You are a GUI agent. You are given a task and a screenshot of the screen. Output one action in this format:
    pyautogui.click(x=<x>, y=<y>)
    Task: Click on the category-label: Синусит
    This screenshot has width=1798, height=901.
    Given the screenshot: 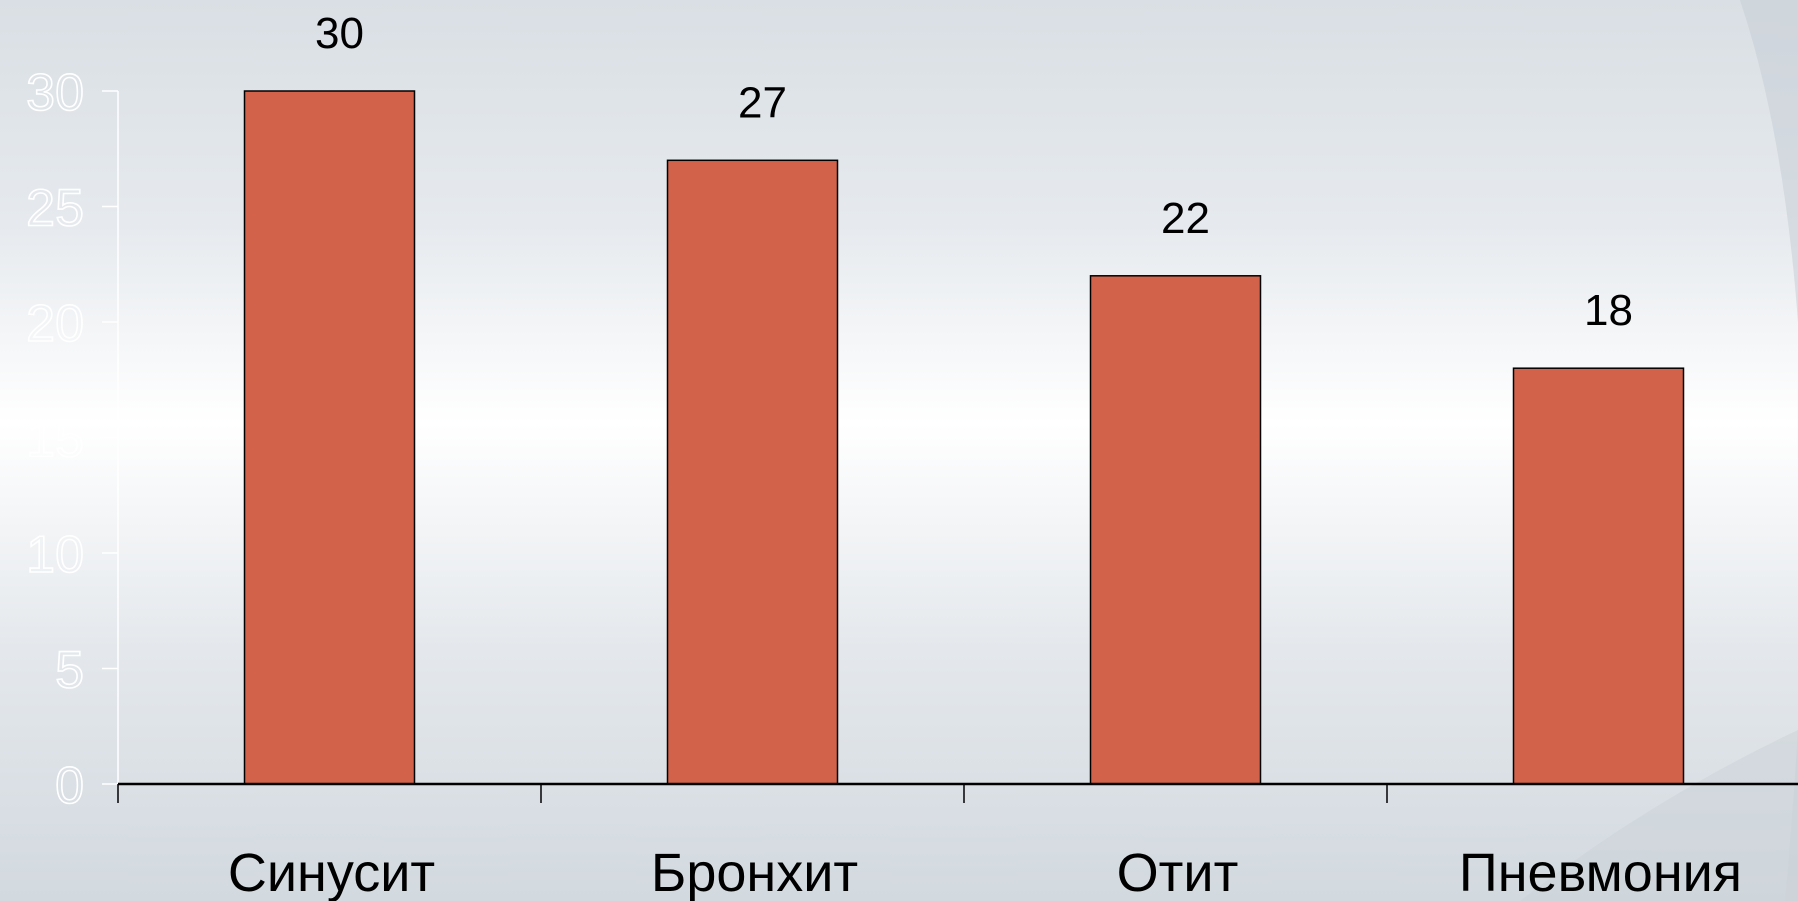 What is the action you would take?
    pyautogui.click(x=331, y=872)
    